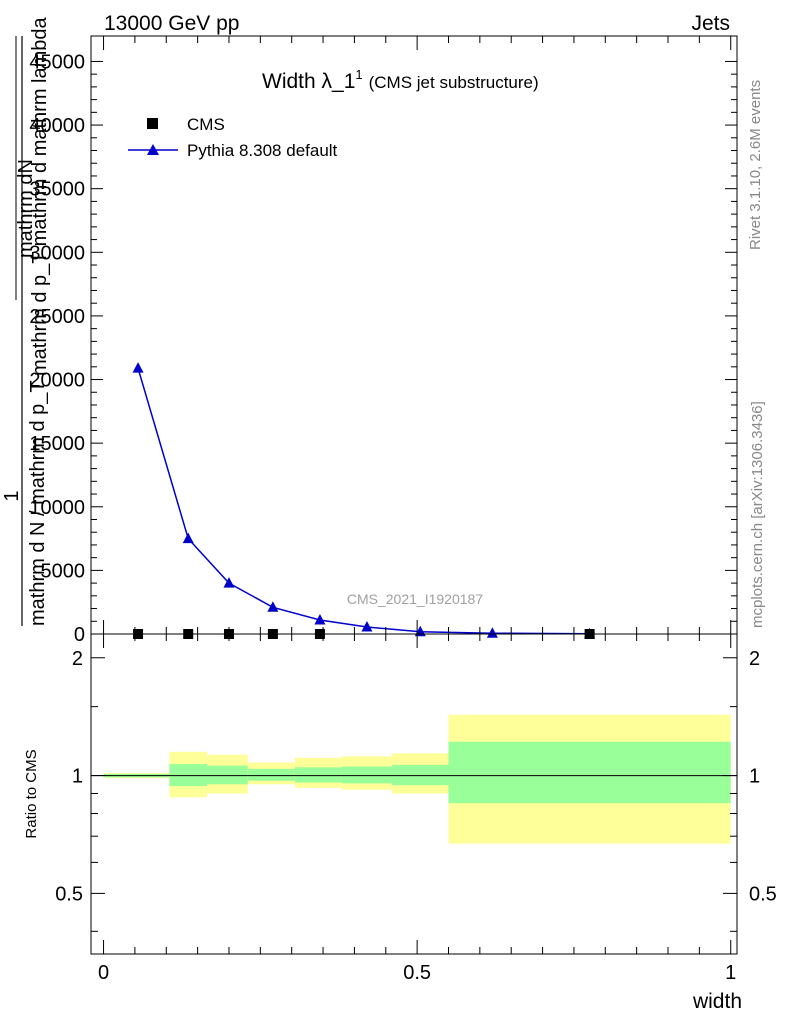 The image size is (786, 1024). What do you see at coordinates (77, 777) in the screenshot?
I see `ratio-y-tick-label: 1` at bounding box center [77, 777].